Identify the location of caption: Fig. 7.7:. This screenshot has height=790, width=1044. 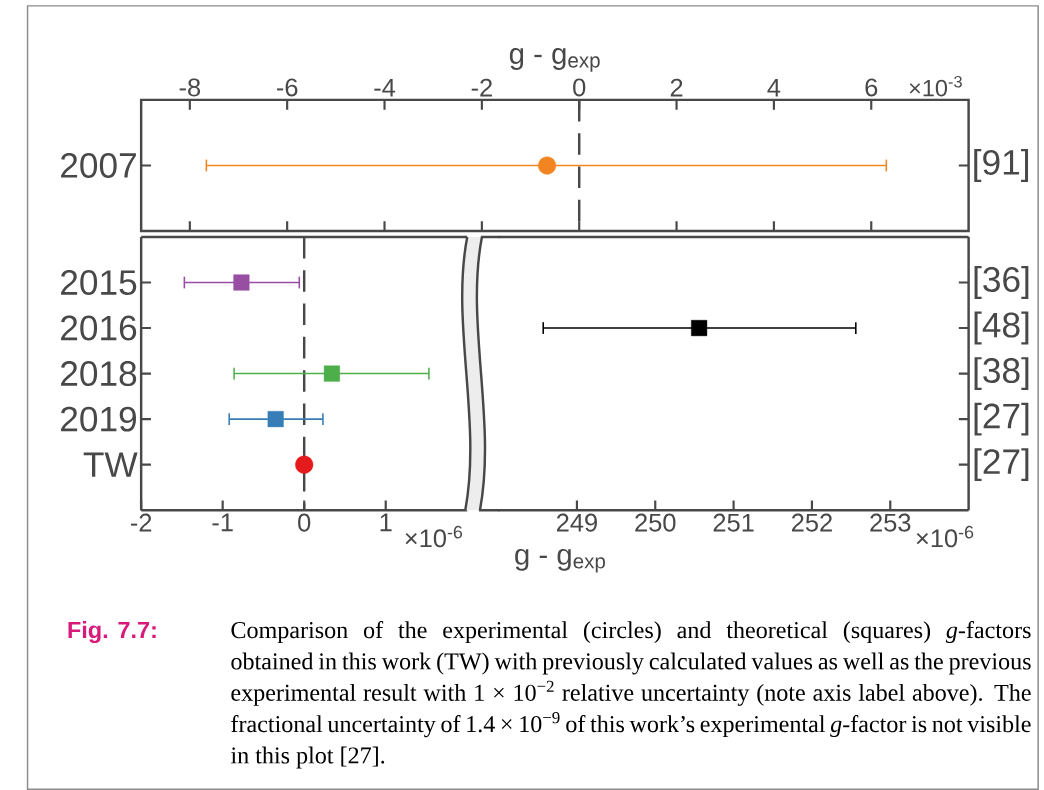
(112, 631).